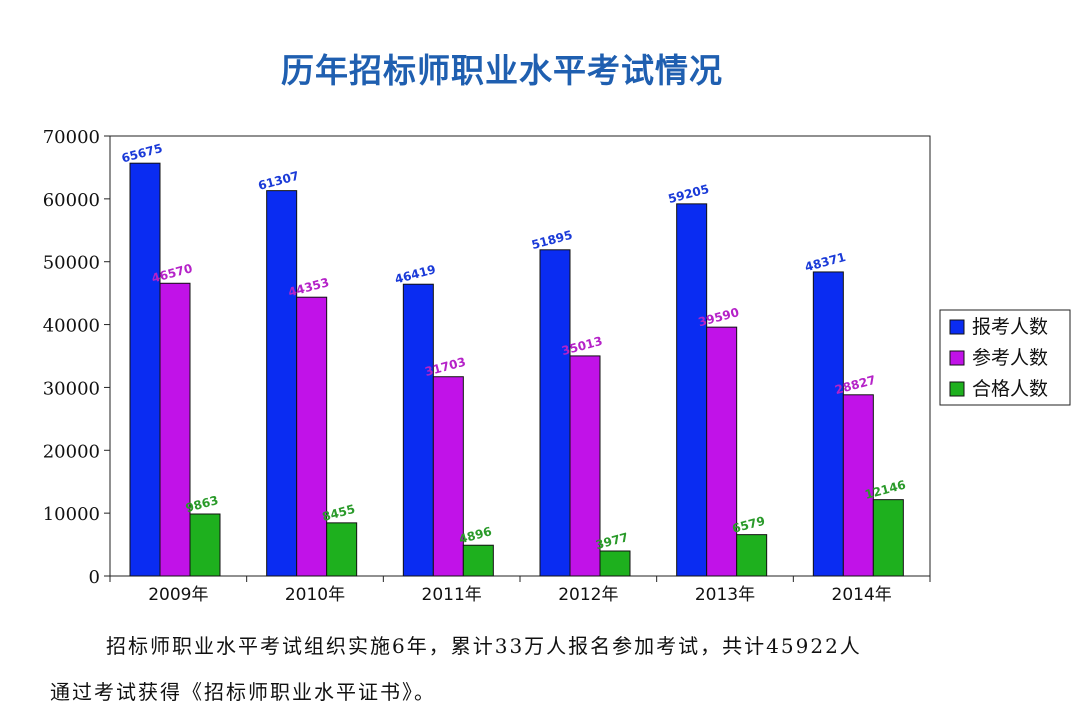 The width and height of the screenshot is (1091, 718). I want to click on x-tick-label: 2012年, so click(588, 595).